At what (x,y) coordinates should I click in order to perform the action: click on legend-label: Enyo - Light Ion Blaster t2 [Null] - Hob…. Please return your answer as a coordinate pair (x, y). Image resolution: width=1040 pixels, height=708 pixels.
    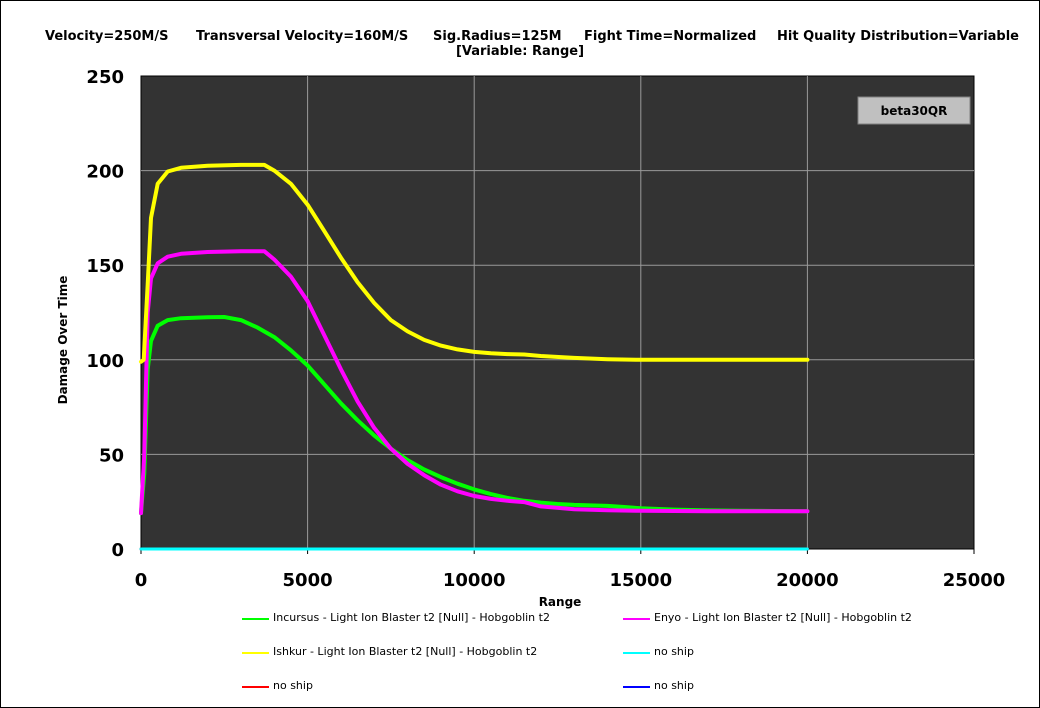
    Looking at the image, I should click on (783, 617).